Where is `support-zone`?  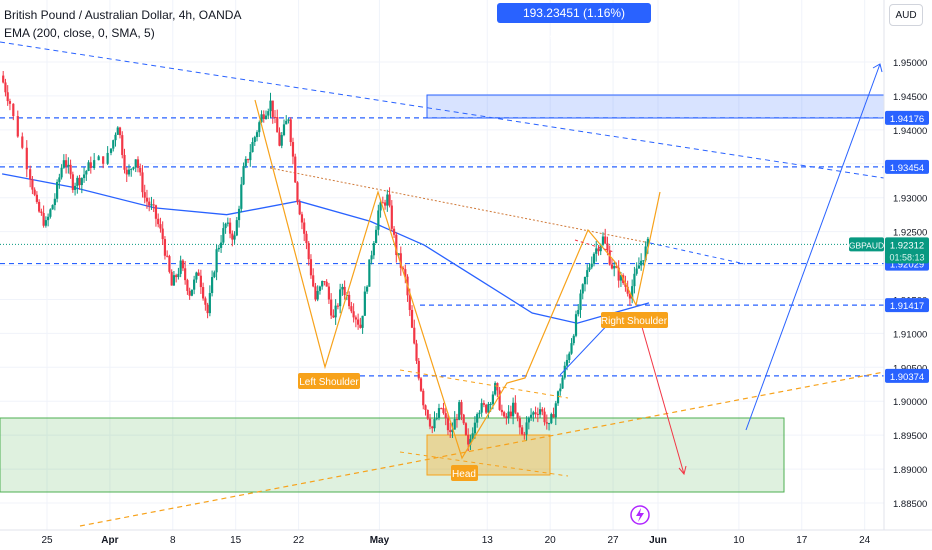
support-zone is located at coordinates (392, 455).